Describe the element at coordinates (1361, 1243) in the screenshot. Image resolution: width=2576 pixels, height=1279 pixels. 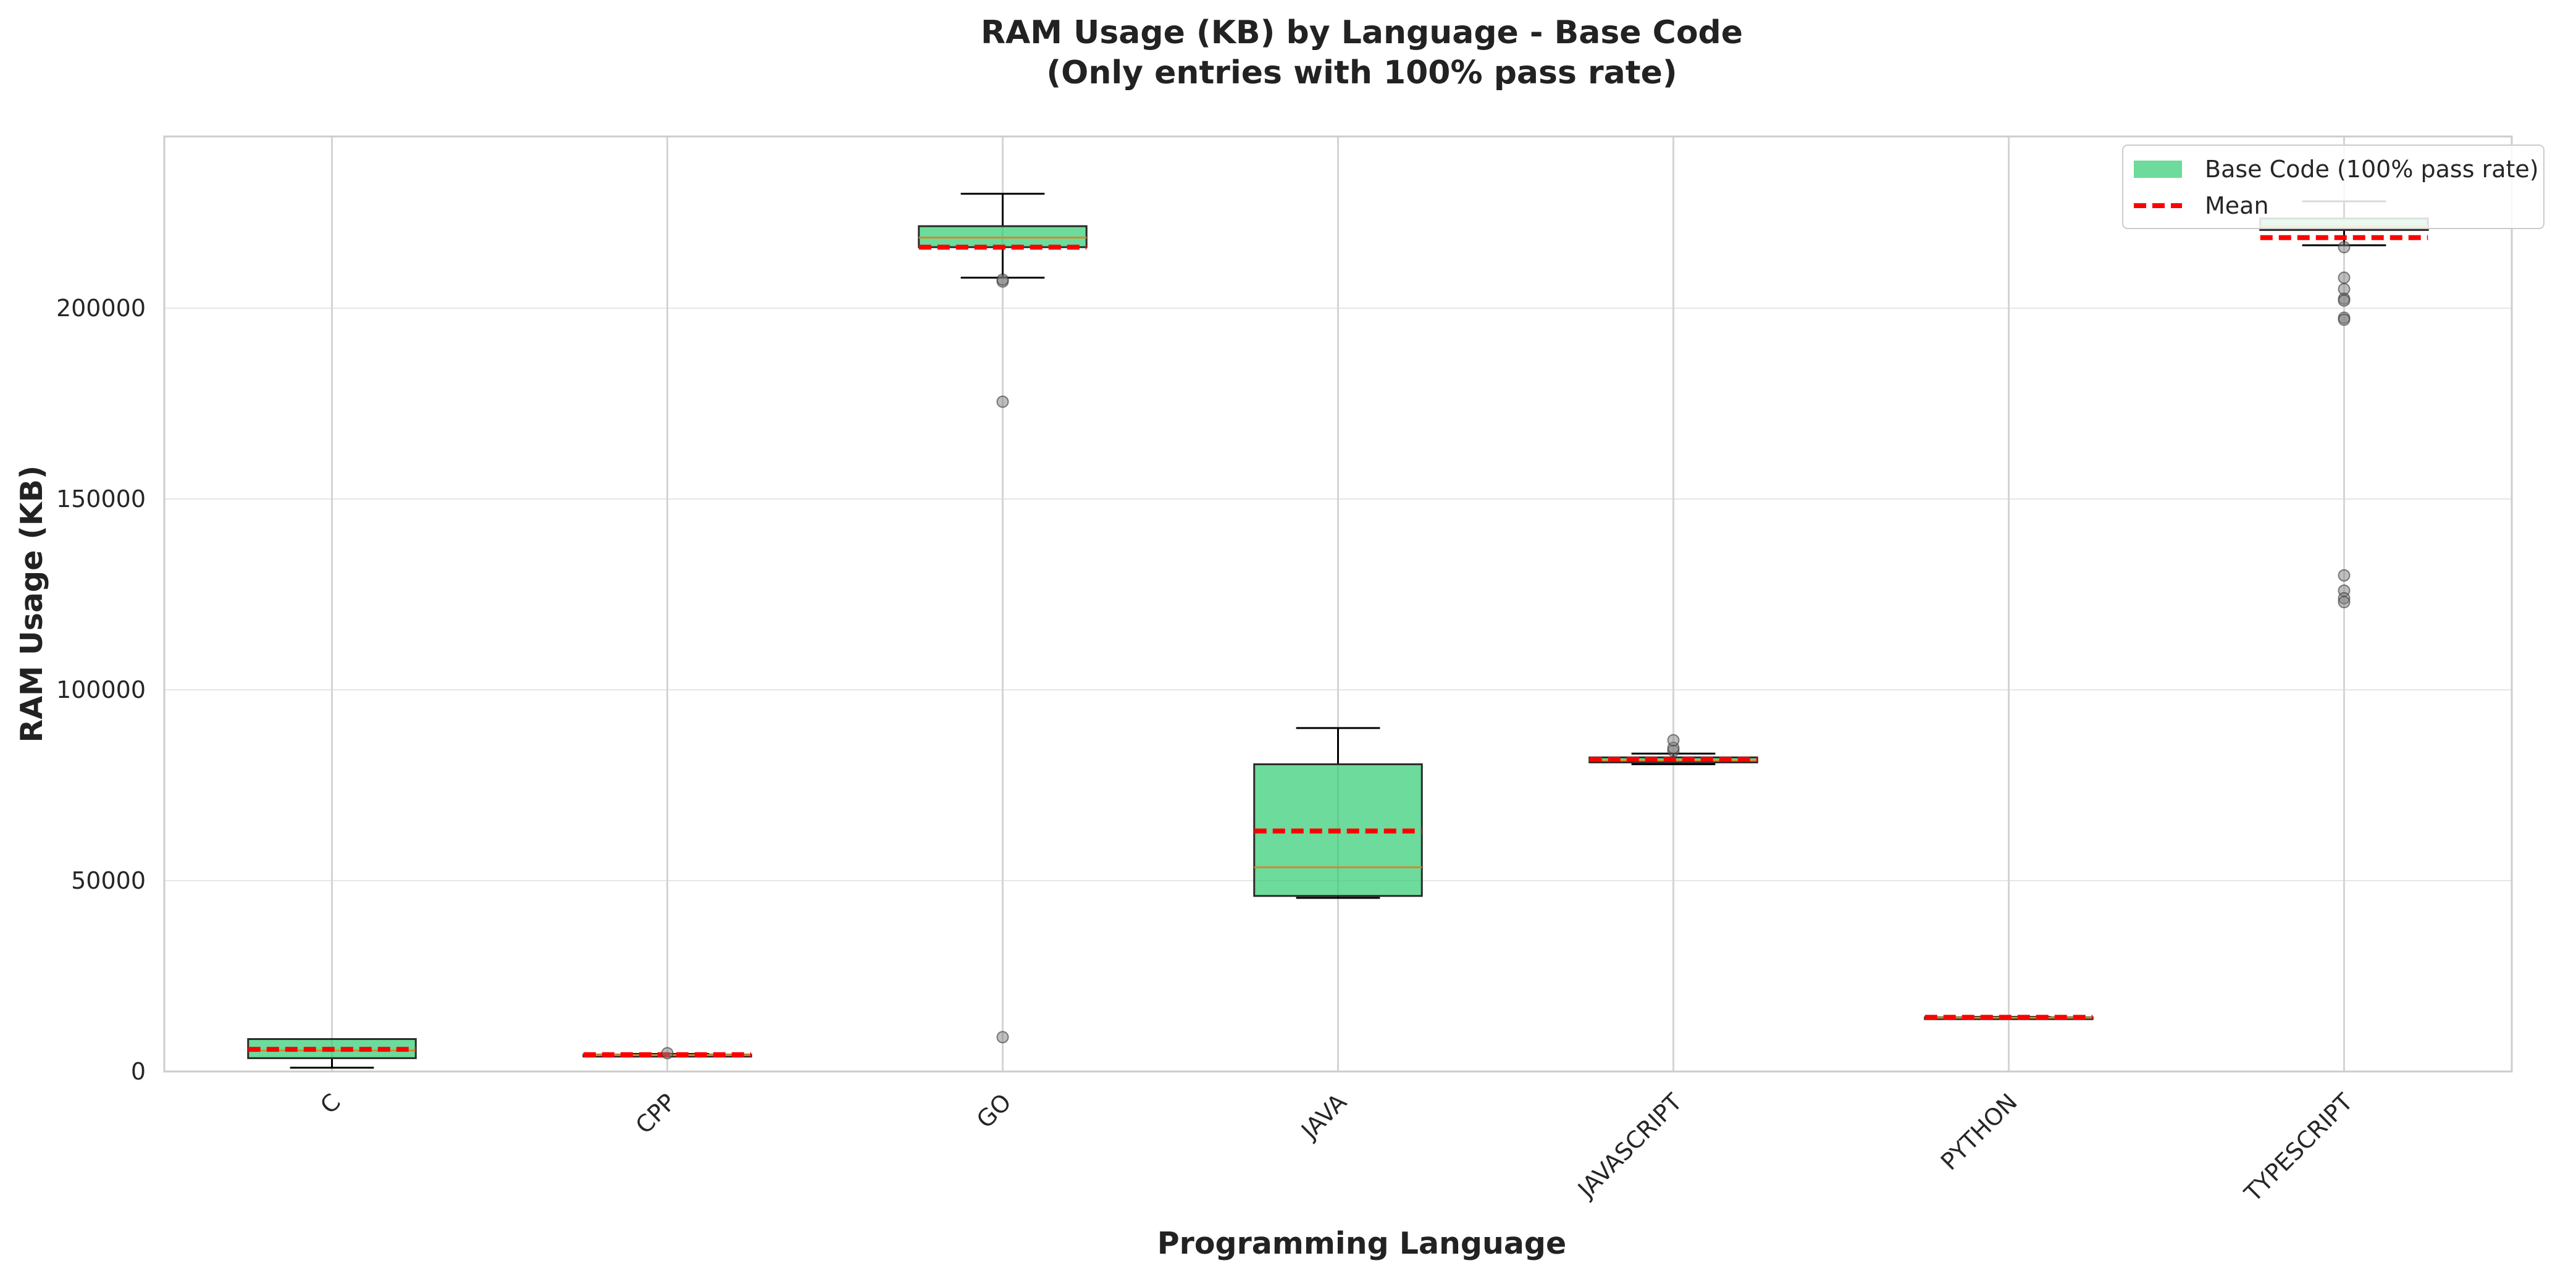
I see `x-axis-label: Programming Language` at that location.